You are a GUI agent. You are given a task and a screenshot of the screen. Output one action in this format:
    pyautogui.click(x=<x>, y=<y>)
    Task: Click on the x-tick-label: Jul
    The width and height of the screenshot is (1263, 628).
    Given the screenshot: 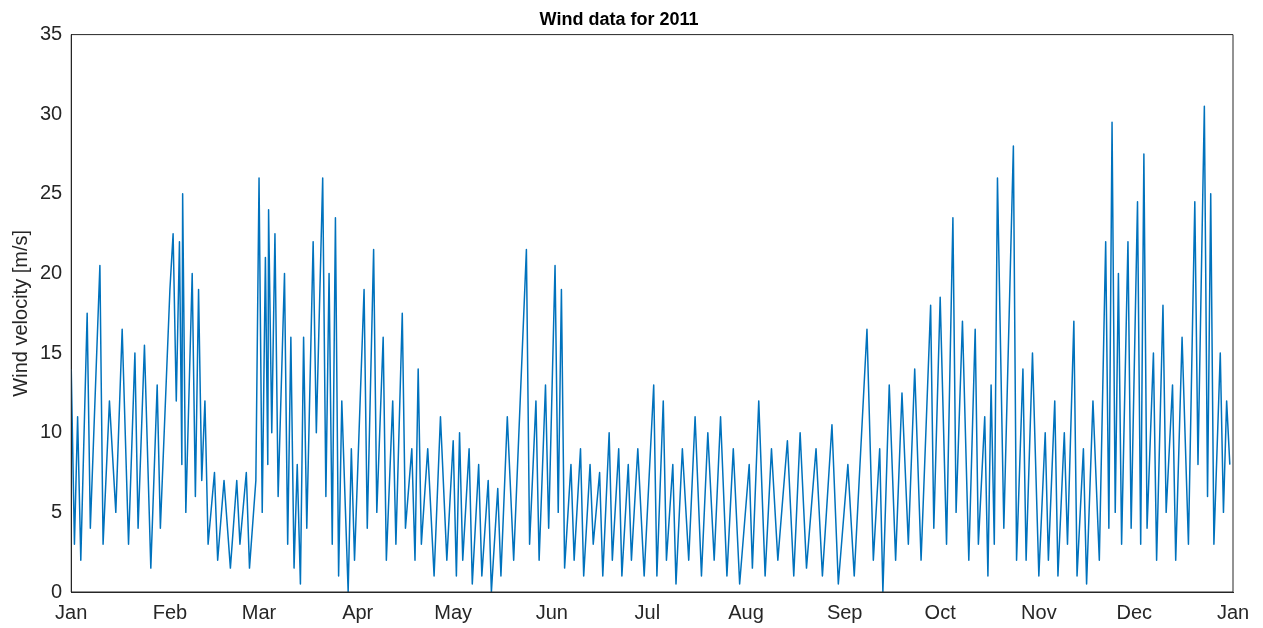 What is the action you would take?
    pyautogui.click(x=647, y=611)
    